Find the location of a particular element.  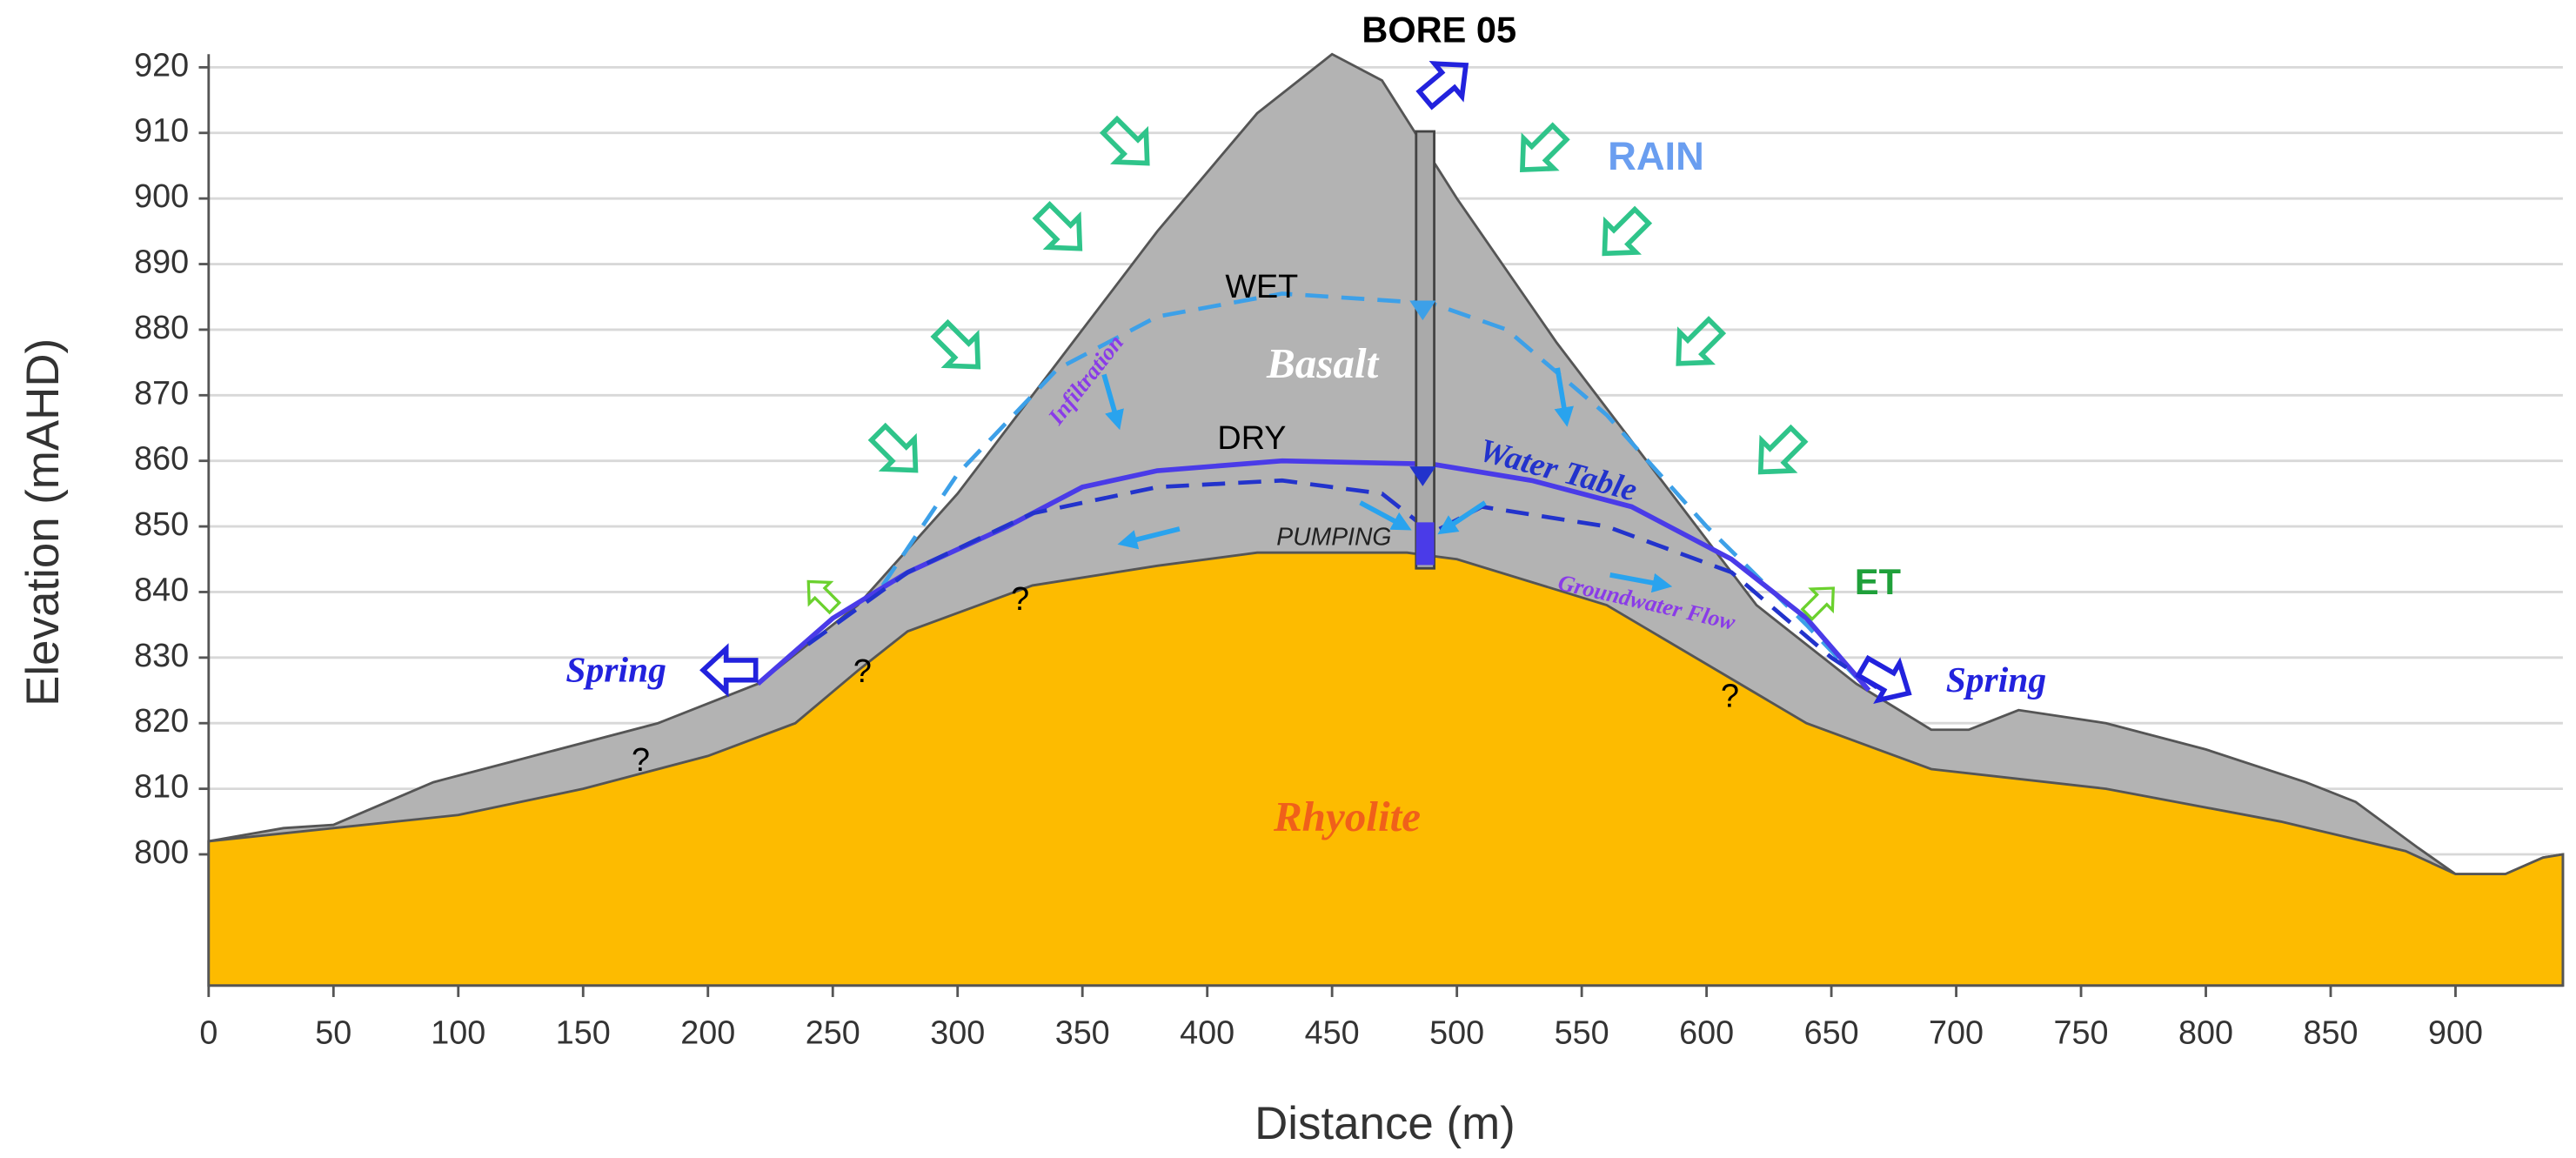

x-tick-label: 300 is located at coordinates (957, 1032).